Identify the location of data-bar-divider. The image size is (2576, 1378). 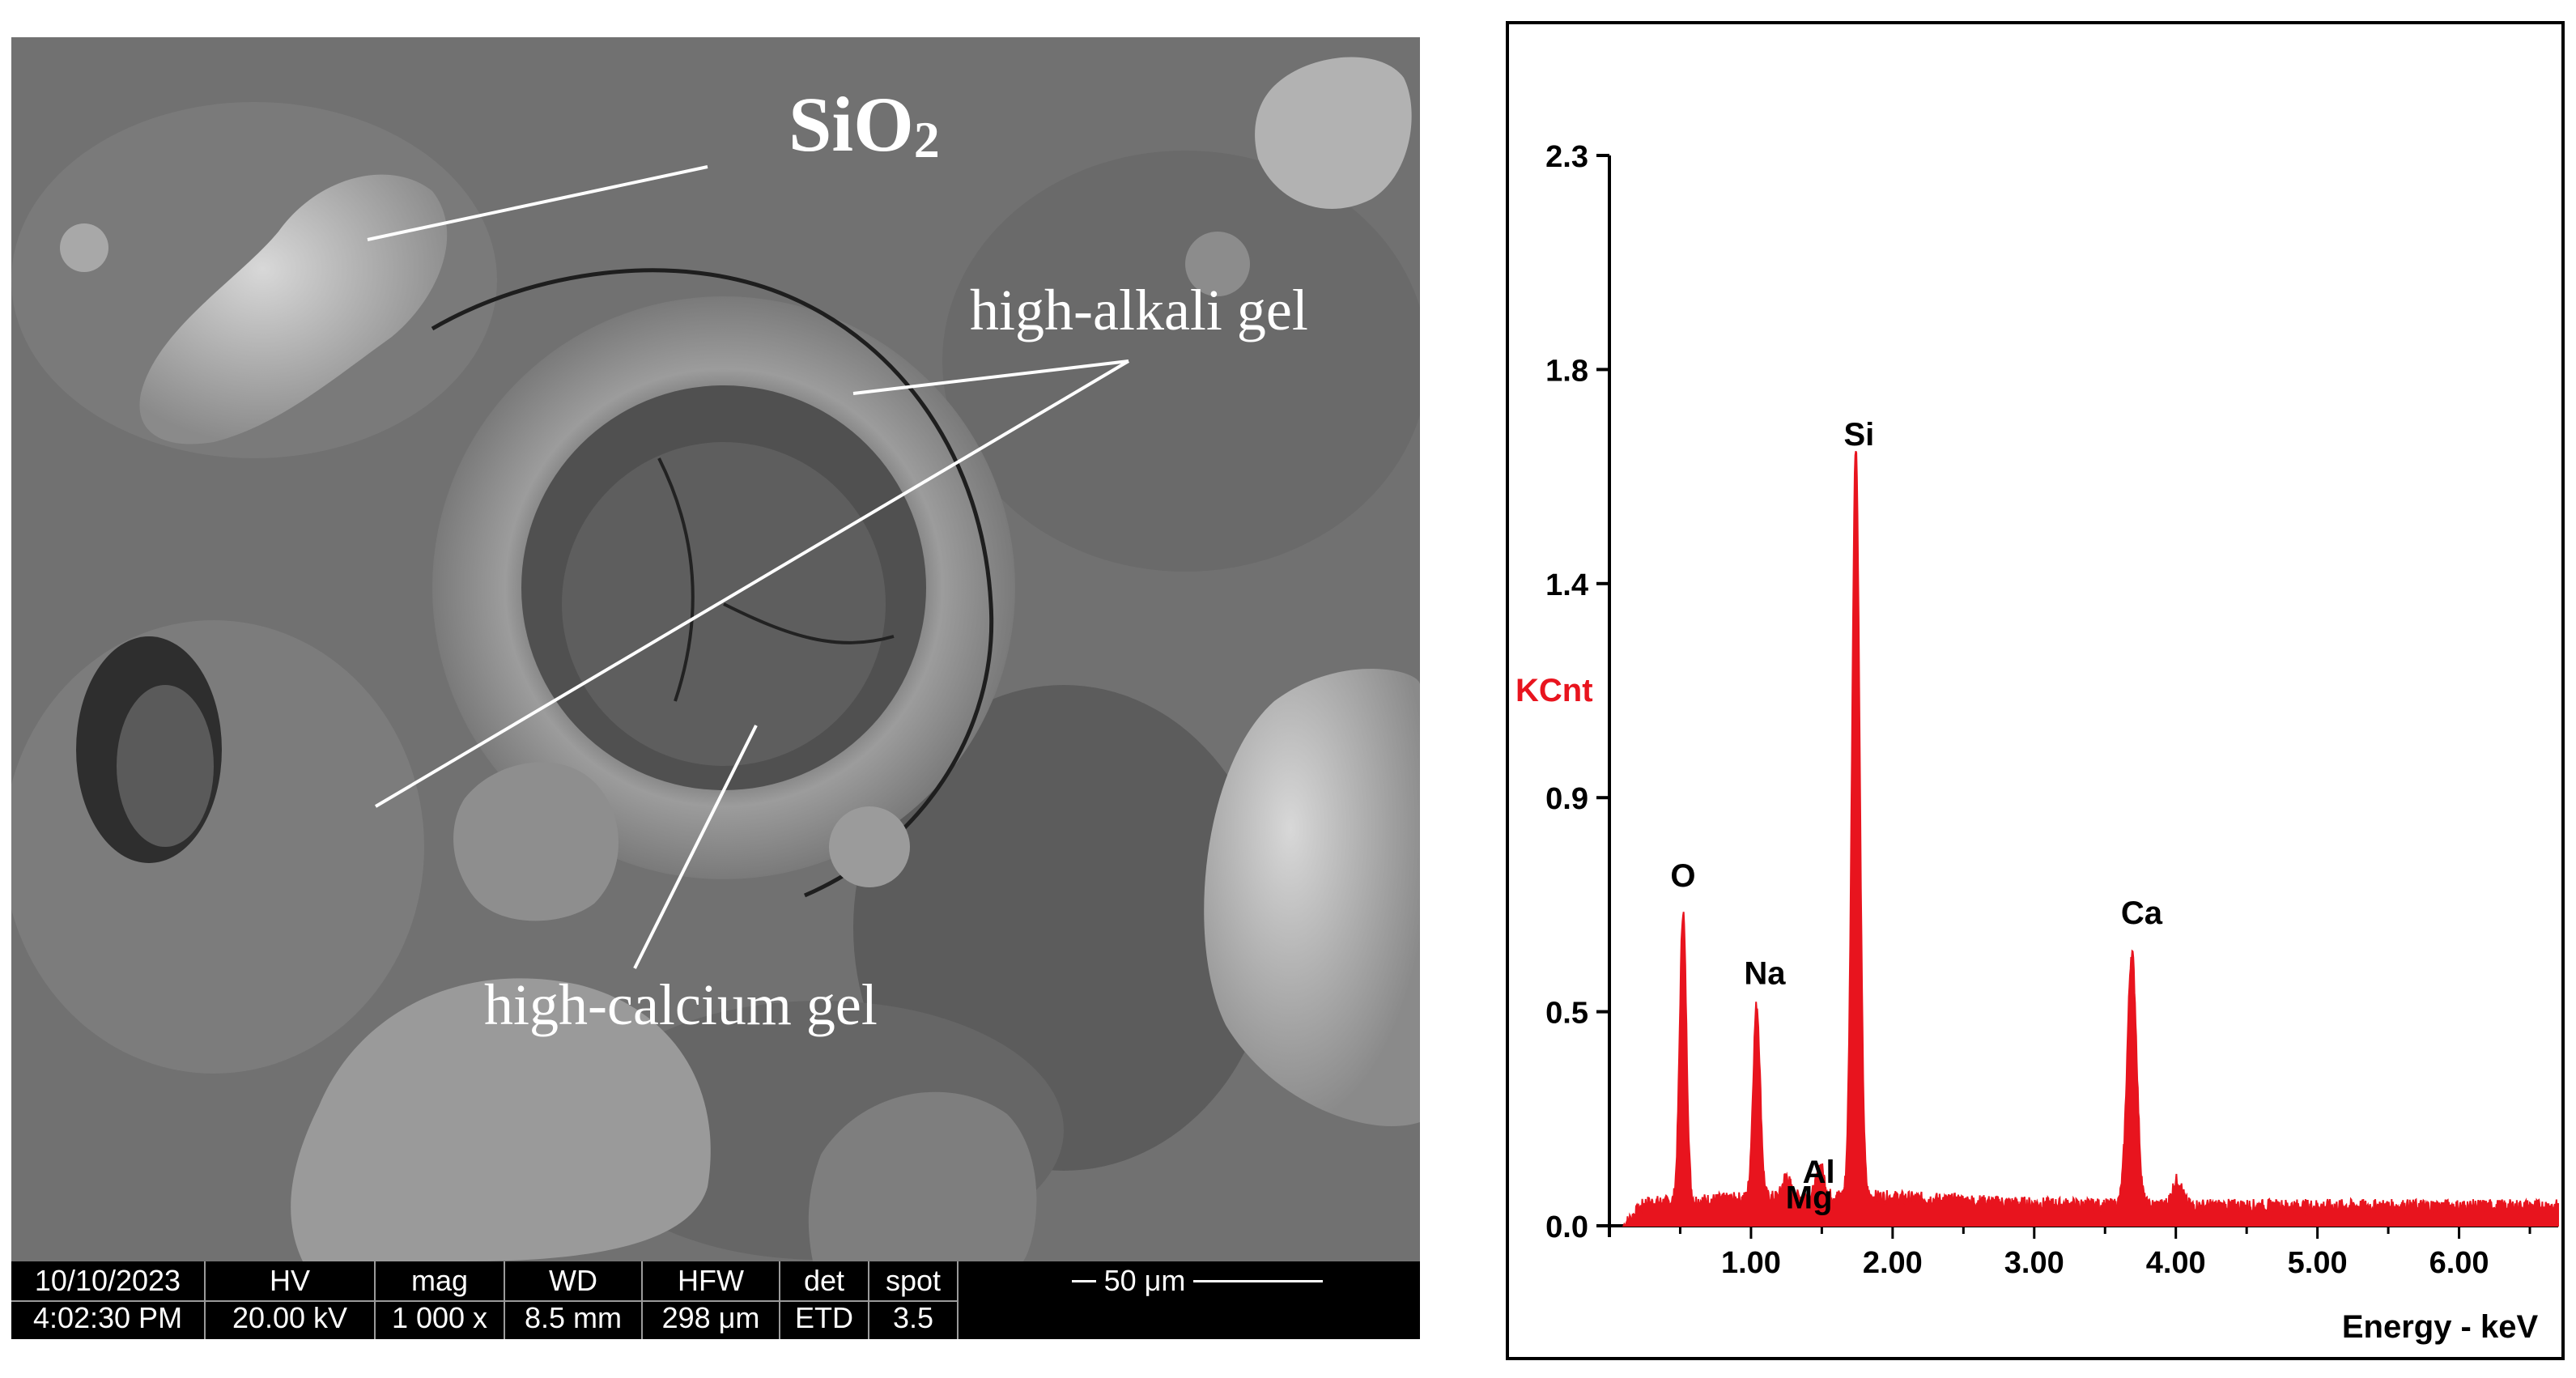
(485, 1301).